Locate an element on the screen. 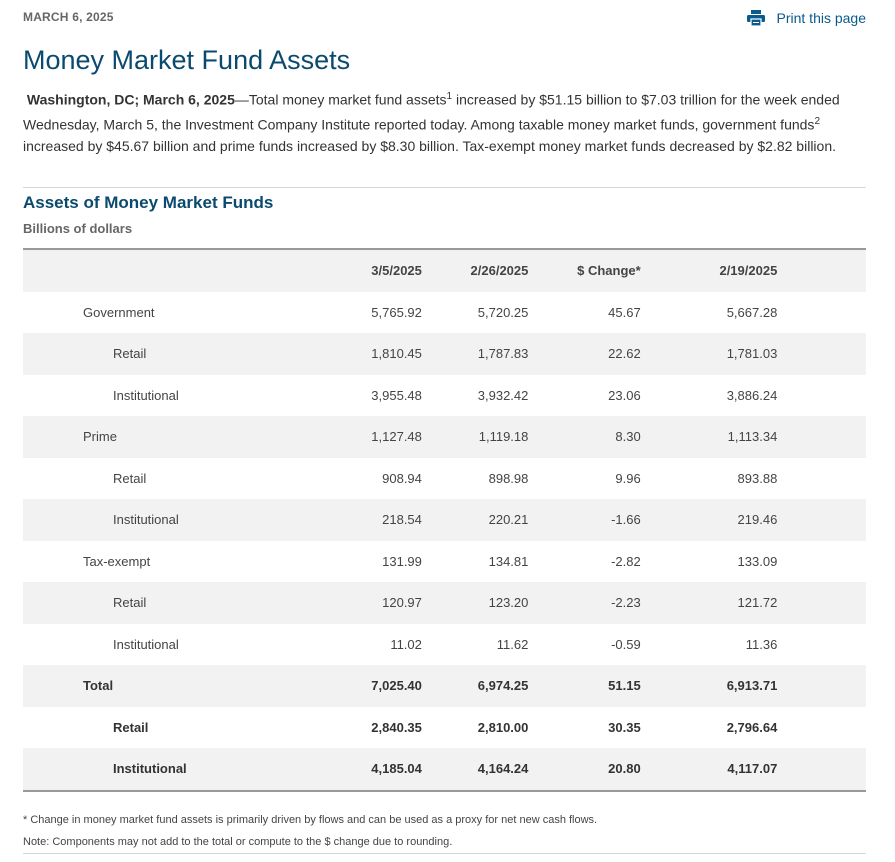 The width and height of the screenshot is (895, 862). footnote-2: 2 is located at coordinates (817, 122).